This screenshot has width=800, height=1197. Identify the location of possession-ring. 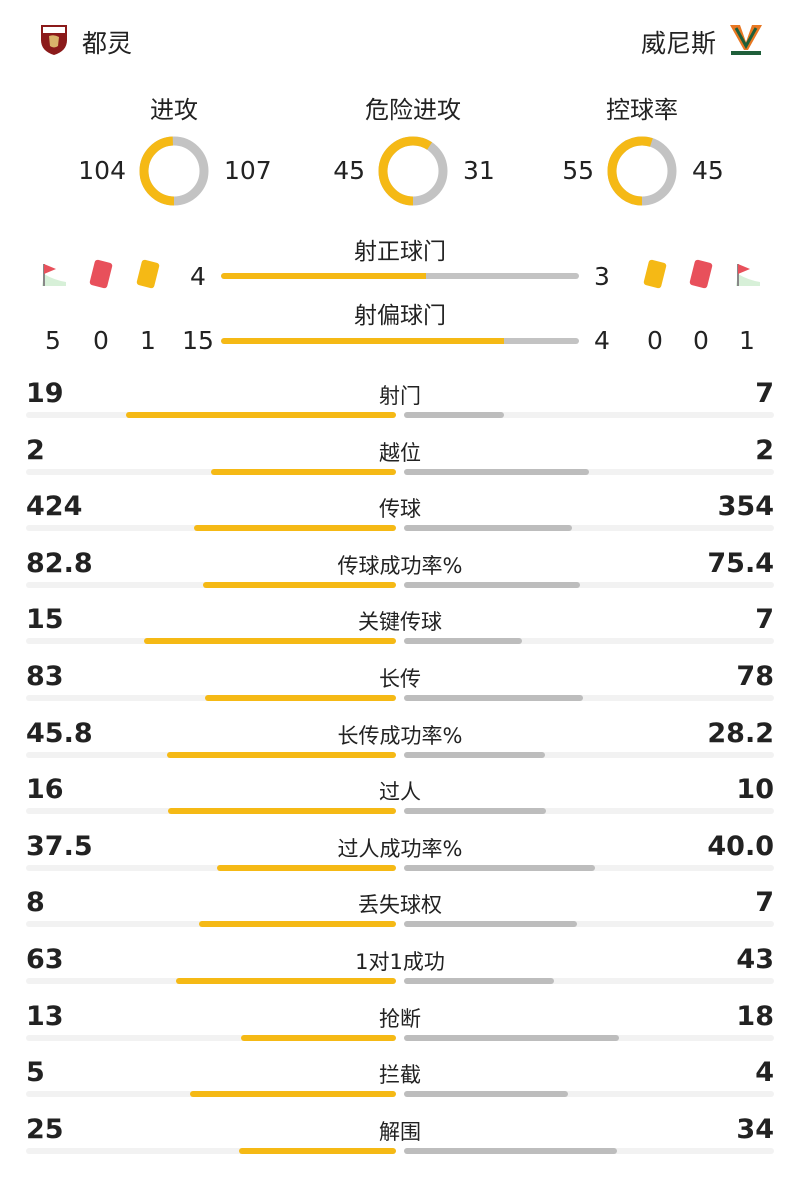
(642, 171).